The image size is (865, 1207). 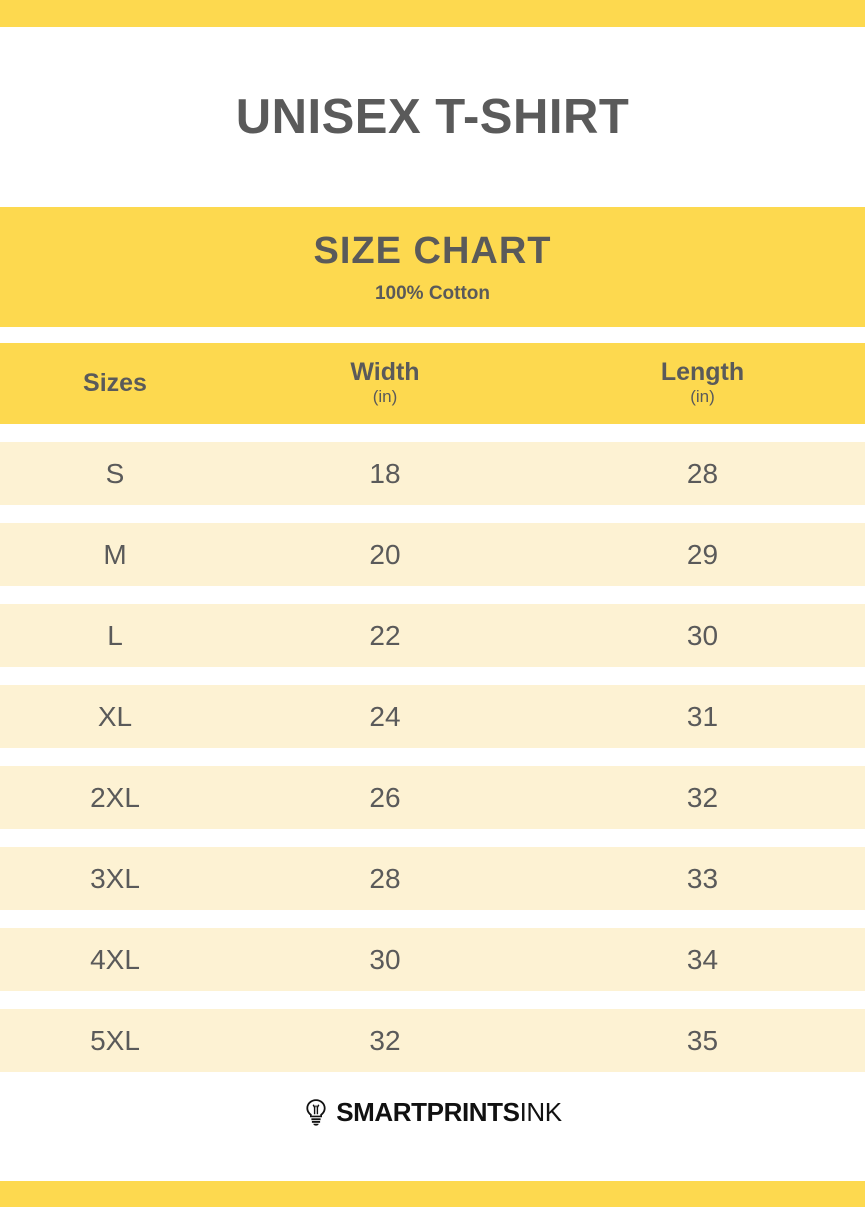 I want to click on width-value: 26, so click(x=385, y=797).